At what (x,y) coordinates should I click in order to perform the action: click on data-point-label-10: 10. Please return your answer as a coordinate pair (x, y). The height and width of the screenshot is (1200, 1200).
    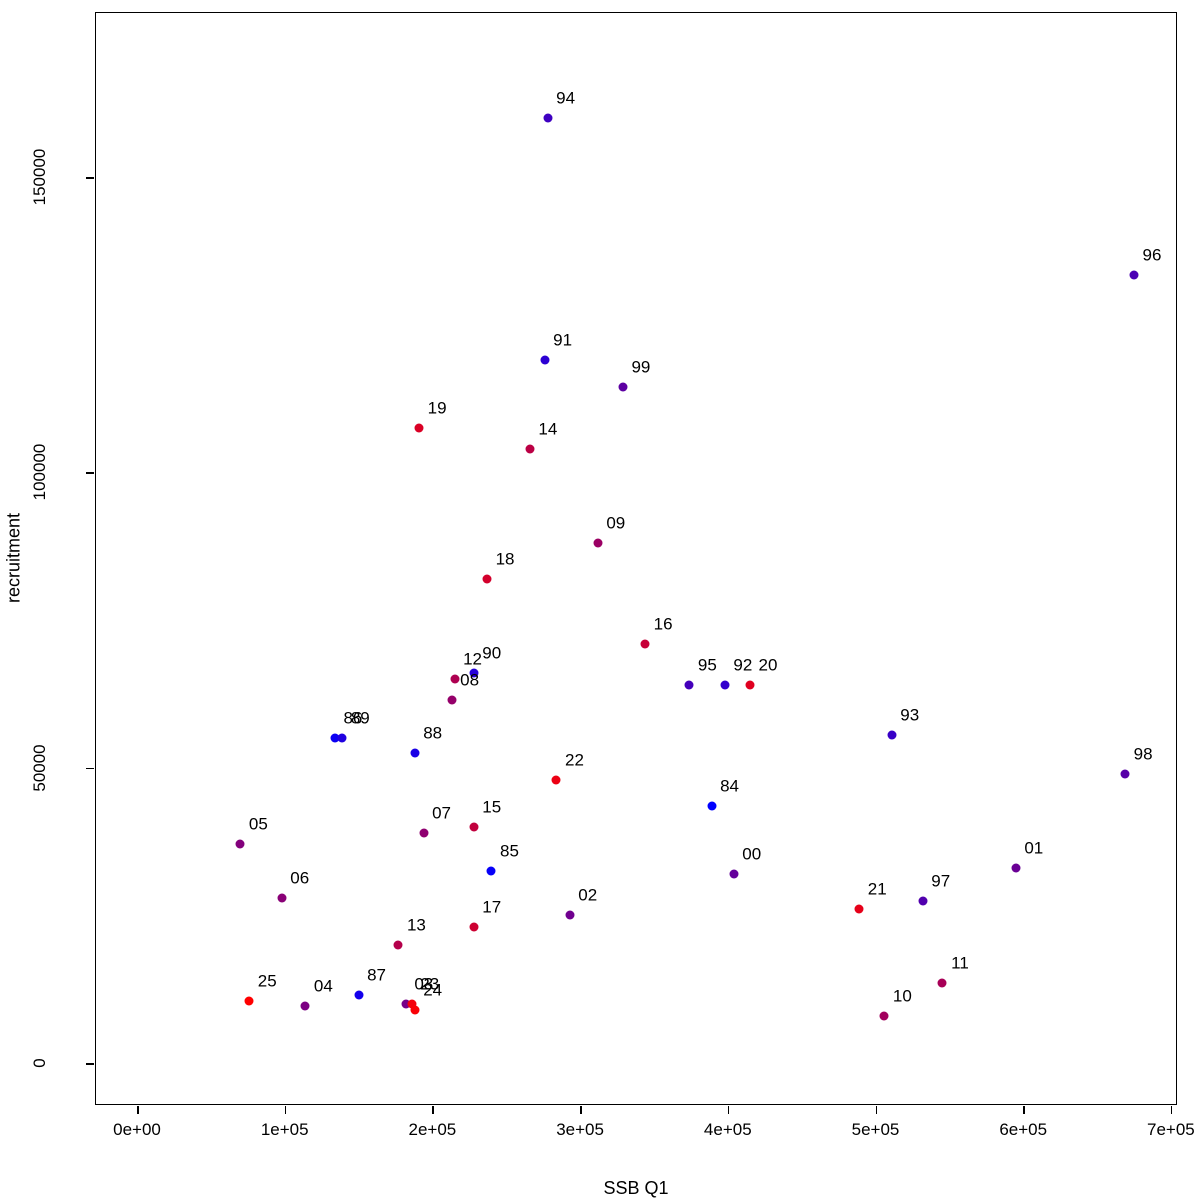
    Looking at the image, I should click on (902, 996).